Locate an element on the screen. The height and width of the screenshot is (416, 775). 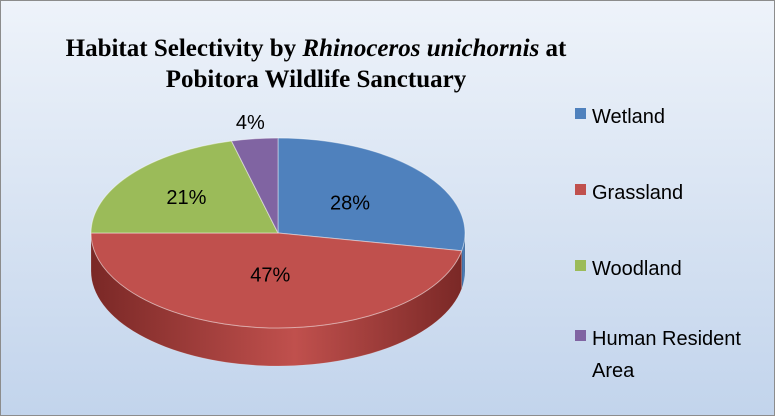
legend-label-grassland: Grassland is located at coordinates (638, 193).